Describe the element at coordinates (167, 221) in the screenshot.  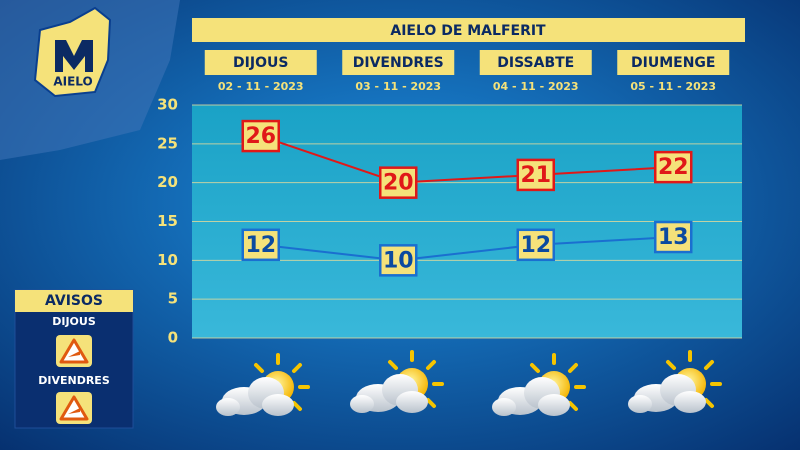
I see `y-tick-label: 15` at that location.